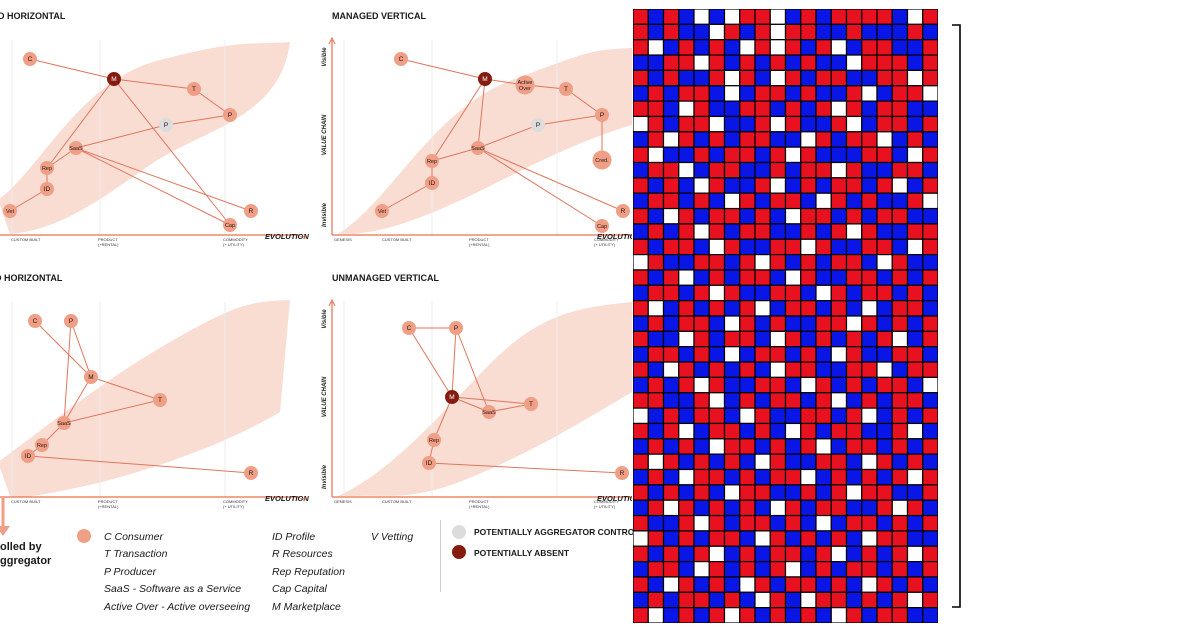  What do you see at coordinates (28, 200) in the screenshot?
I see `edge-ID-Vet` at bounding box center [28, 200].